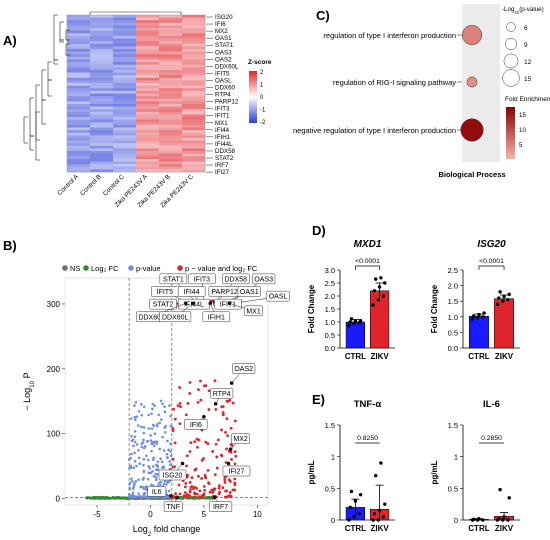 The image size is (550, 540). I want to click on gene-callout-label: MX2, so click(240, 439).